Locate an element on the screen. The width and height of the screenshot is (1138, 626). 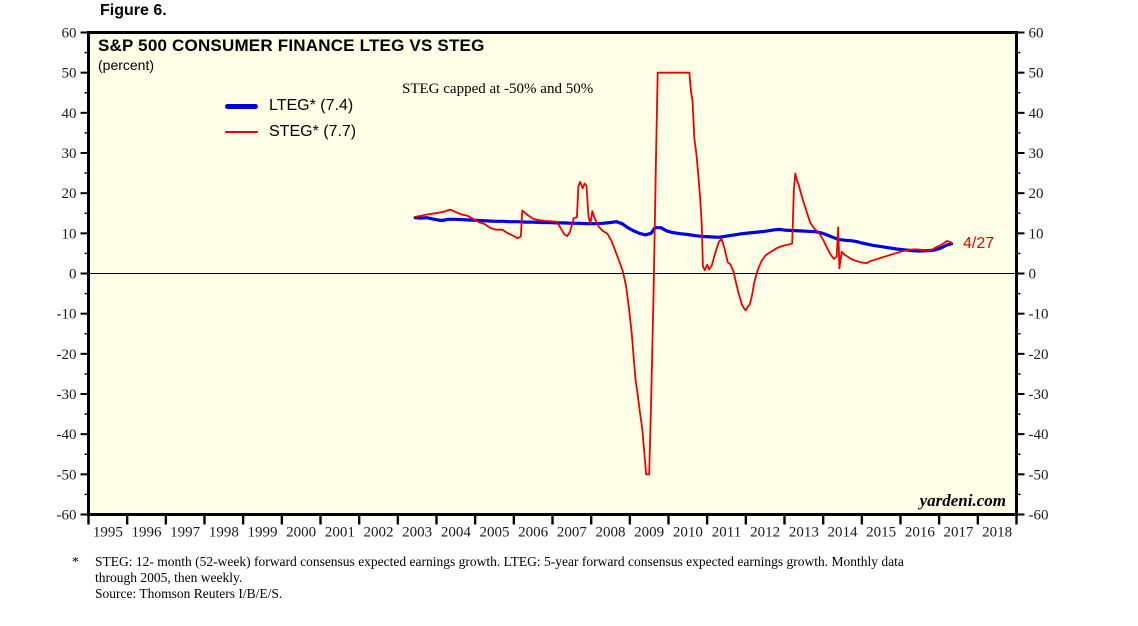
yardeni-watermark: yardeni.com is located at coordinates (962, 500).